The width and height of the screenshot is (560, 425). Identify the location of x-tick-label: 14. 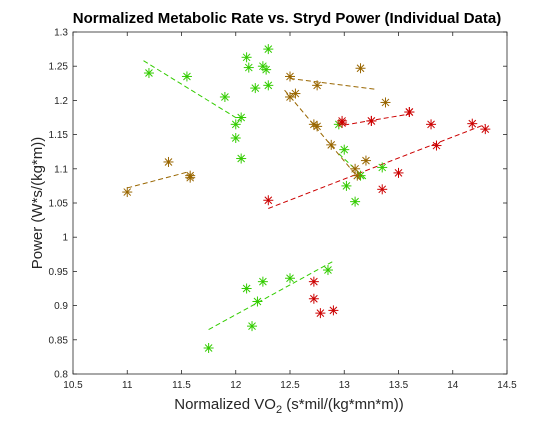
(453, 385).